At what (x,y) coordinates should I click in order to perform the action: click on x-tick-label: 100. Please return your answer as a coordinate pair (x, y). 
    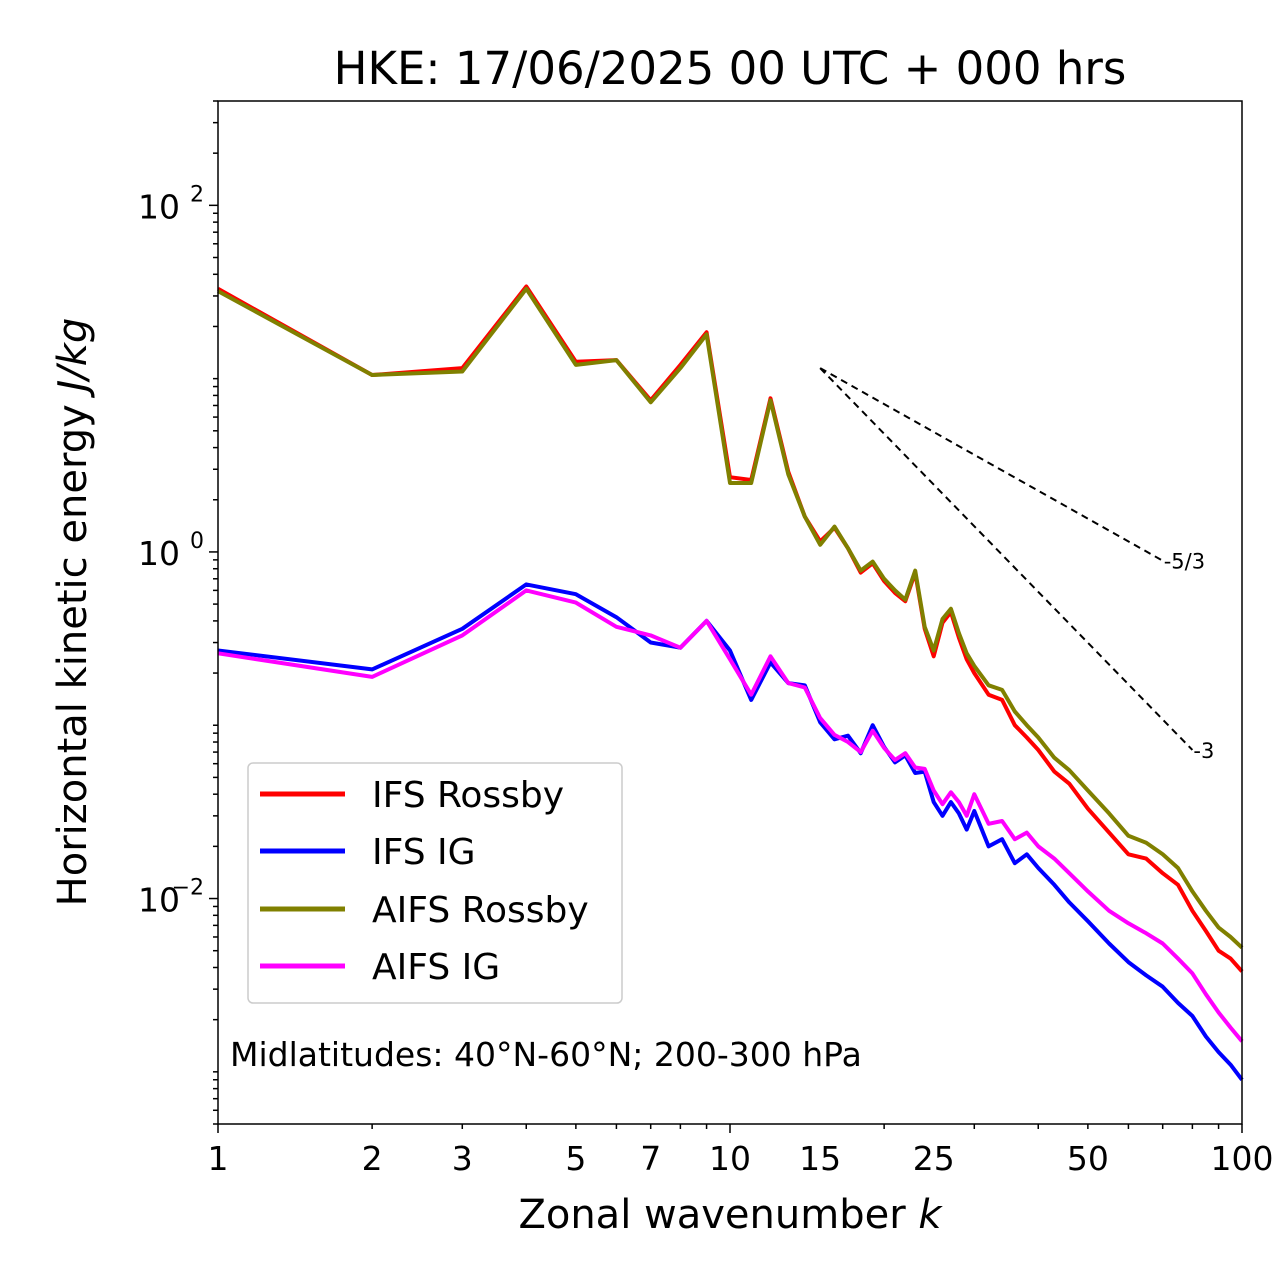
    Looking at the image, I should click on (1242, 1158).